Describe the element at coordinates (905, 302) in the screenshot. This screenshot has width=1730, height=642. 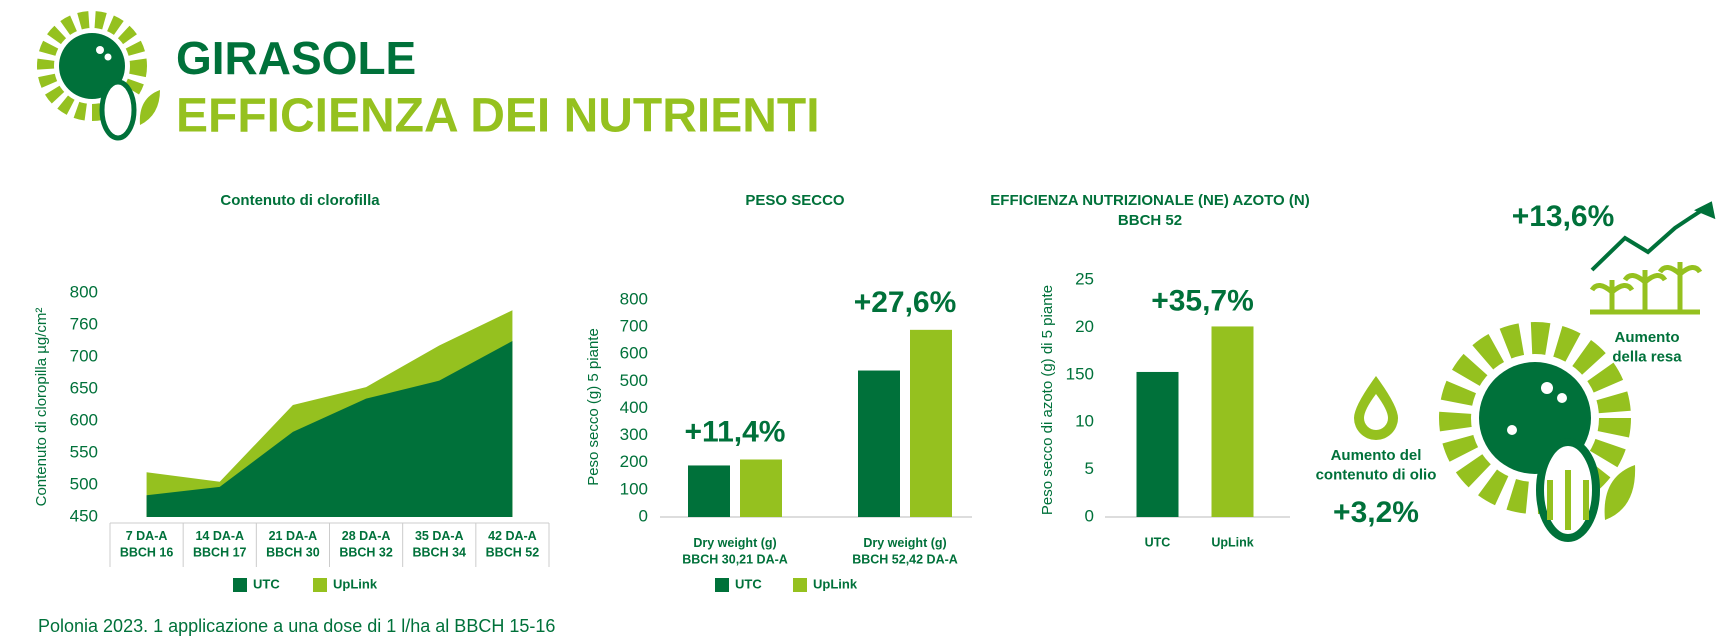
I see `annotation: +27,6%` at that location.